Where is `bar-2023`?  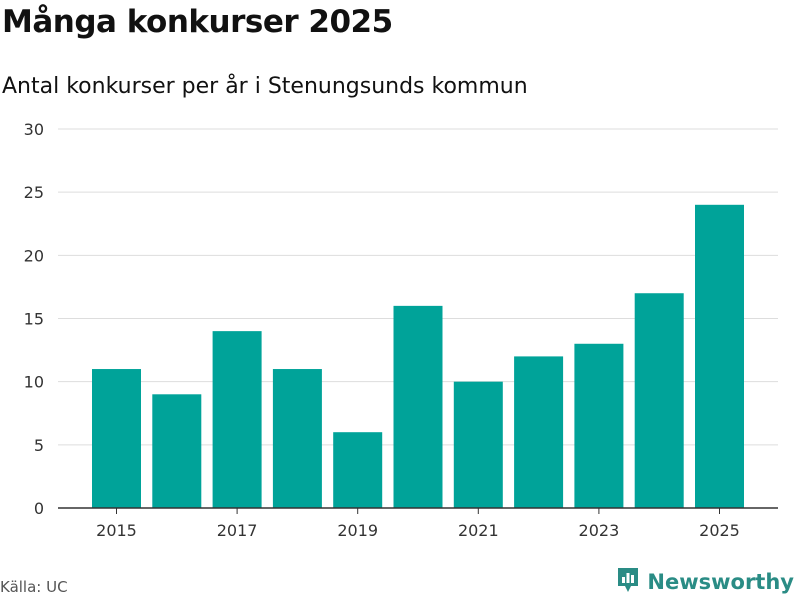 bar-2023 is located at coordinates (599, 425).